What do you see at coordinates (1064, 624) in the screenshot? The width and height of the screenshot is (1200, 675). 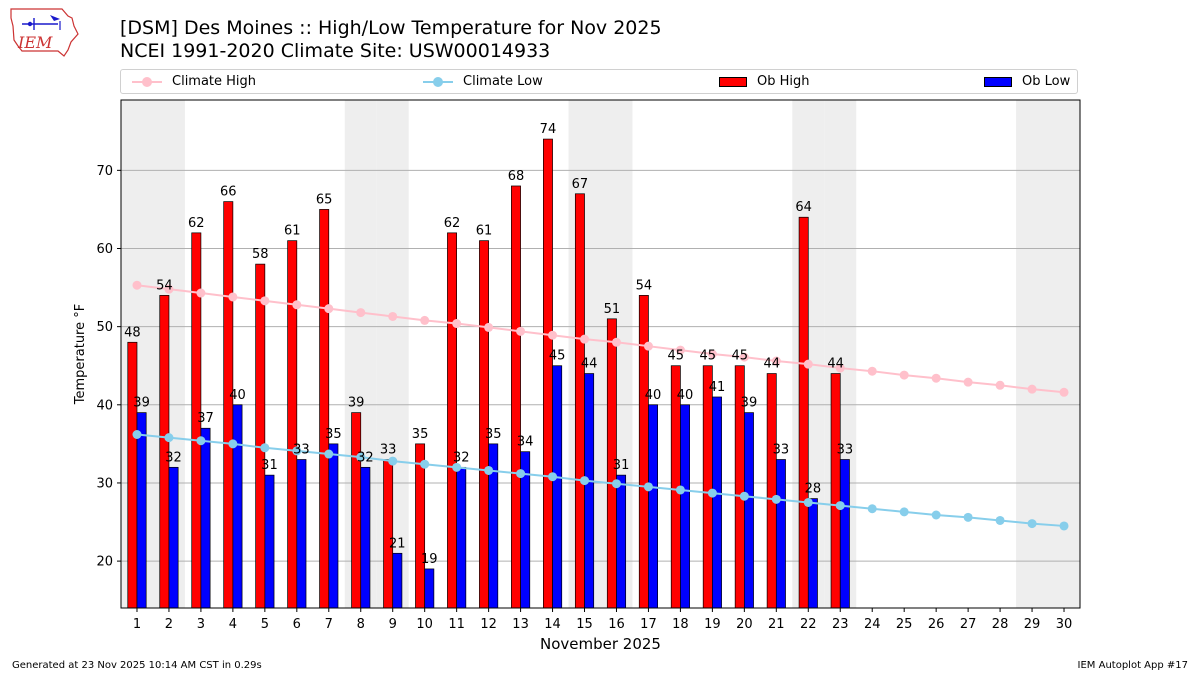 I see `x-tick-label: 30` at bounding box center [1064, 624].